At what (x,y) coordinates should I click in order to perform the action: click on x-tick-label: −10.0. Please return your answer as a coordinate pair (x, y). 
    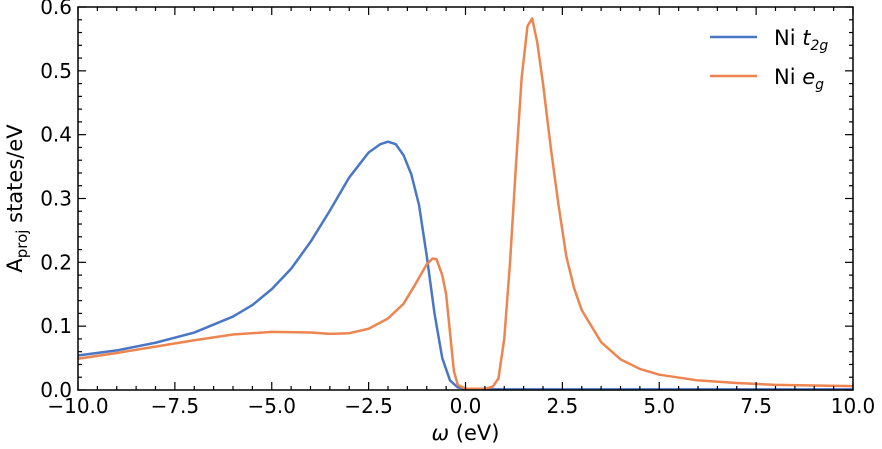
    Looking at the image, I should click on (77, 406).